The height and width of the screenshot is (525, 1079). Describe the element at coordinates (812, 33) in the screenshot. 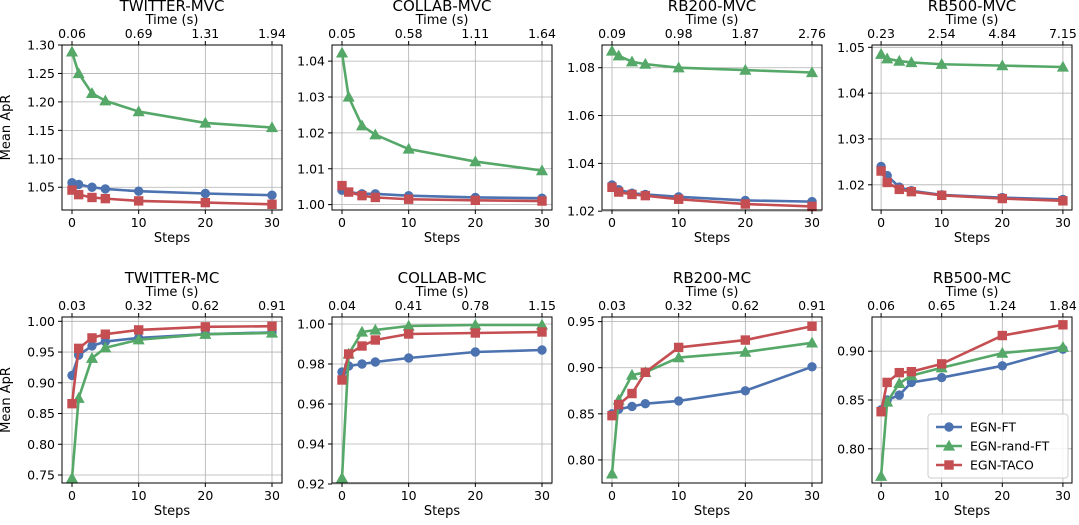

I see `top-x-tick-label: 2.76` at that location.